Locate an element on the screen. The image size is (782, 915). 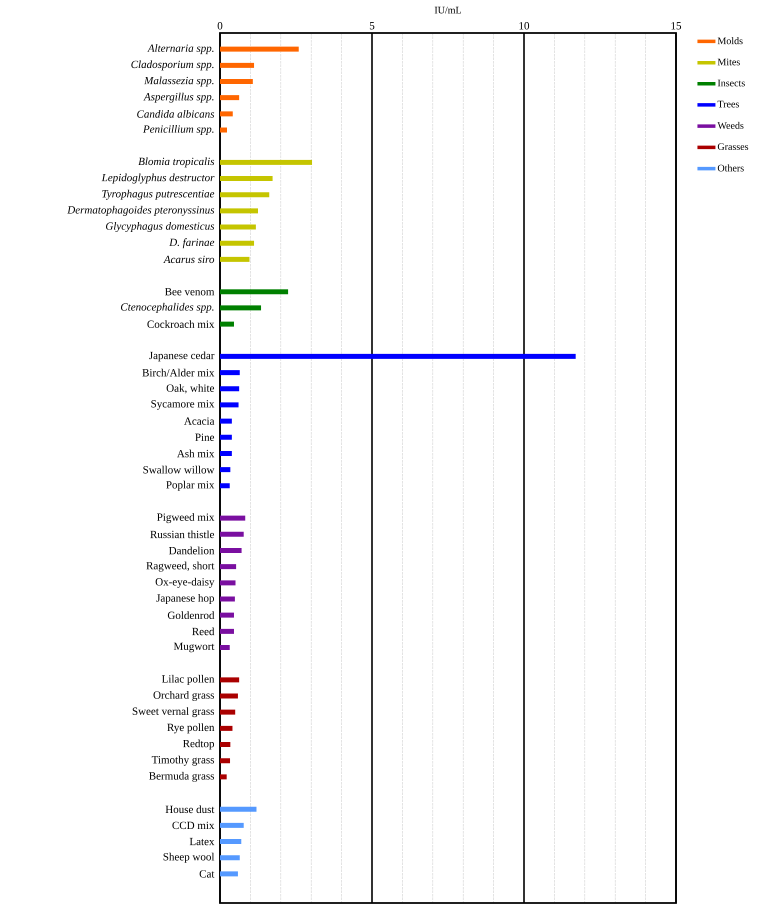
y-tick-label: CCD mix is located at coordinates (193, 826).